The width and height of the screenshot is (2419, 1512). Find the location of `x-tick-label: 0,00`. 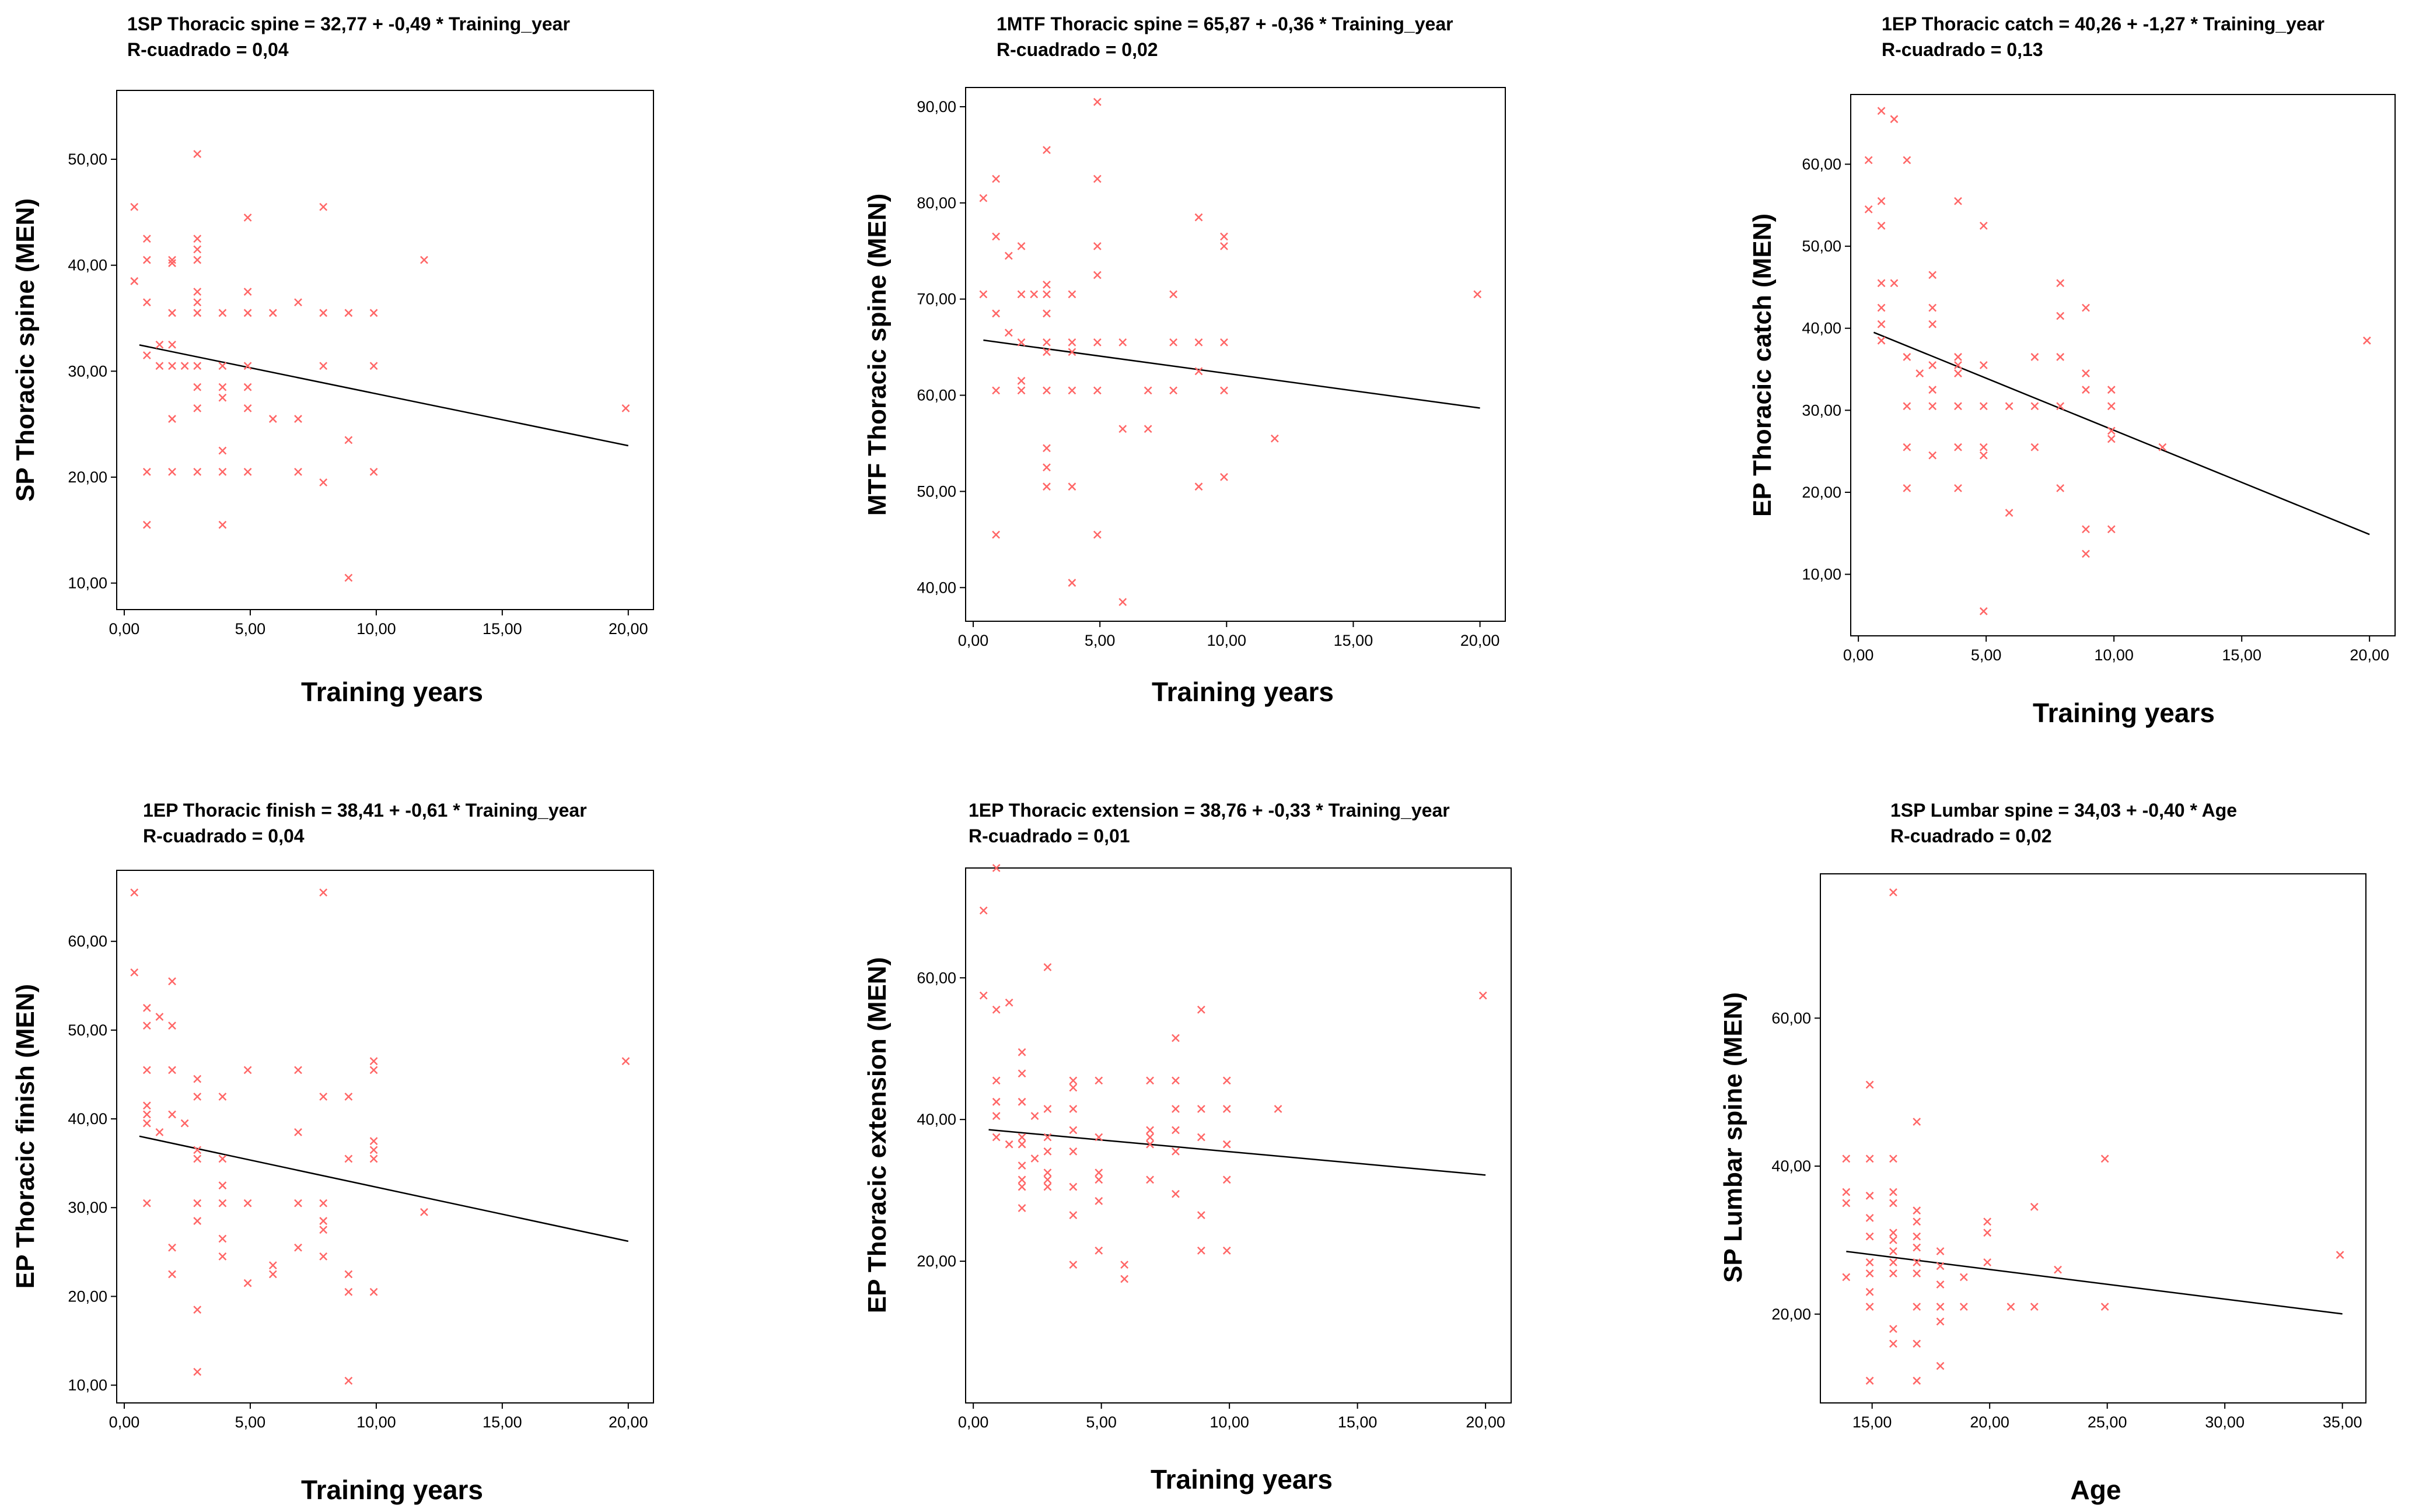

x-tick-label: 0,00 is located at coordinates (973, 640).